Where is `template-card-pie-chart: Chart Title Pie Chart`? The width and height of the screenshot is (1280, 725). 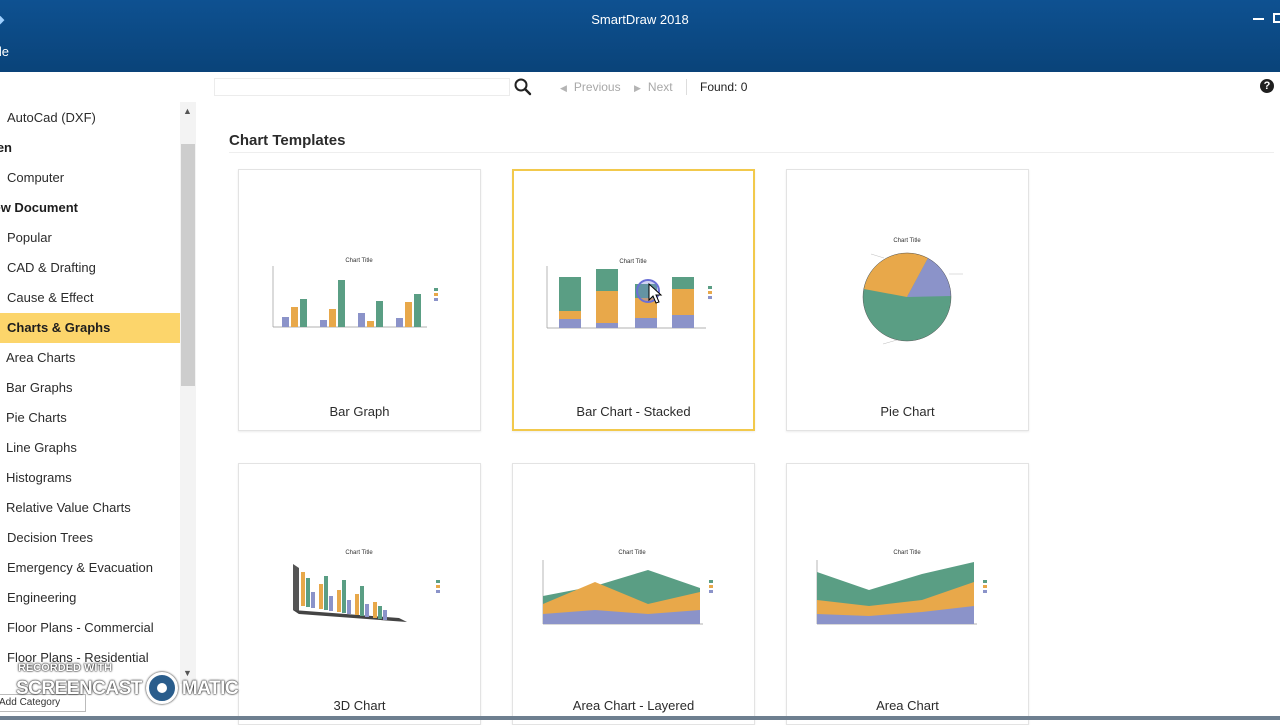 template-card-pie-chart: Chart Title Pie Chart is located at coordinates (907, 300).